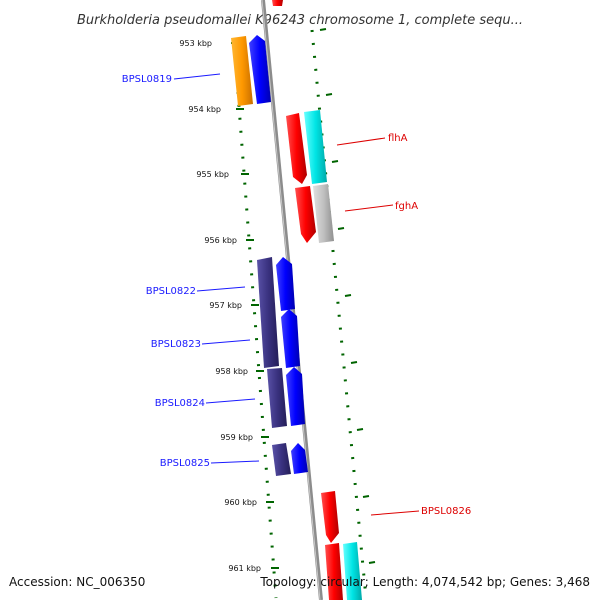  Describe the element at coordinates (231, 371) in the screenshot. I see `tick-label: 958 kbp` at that location.